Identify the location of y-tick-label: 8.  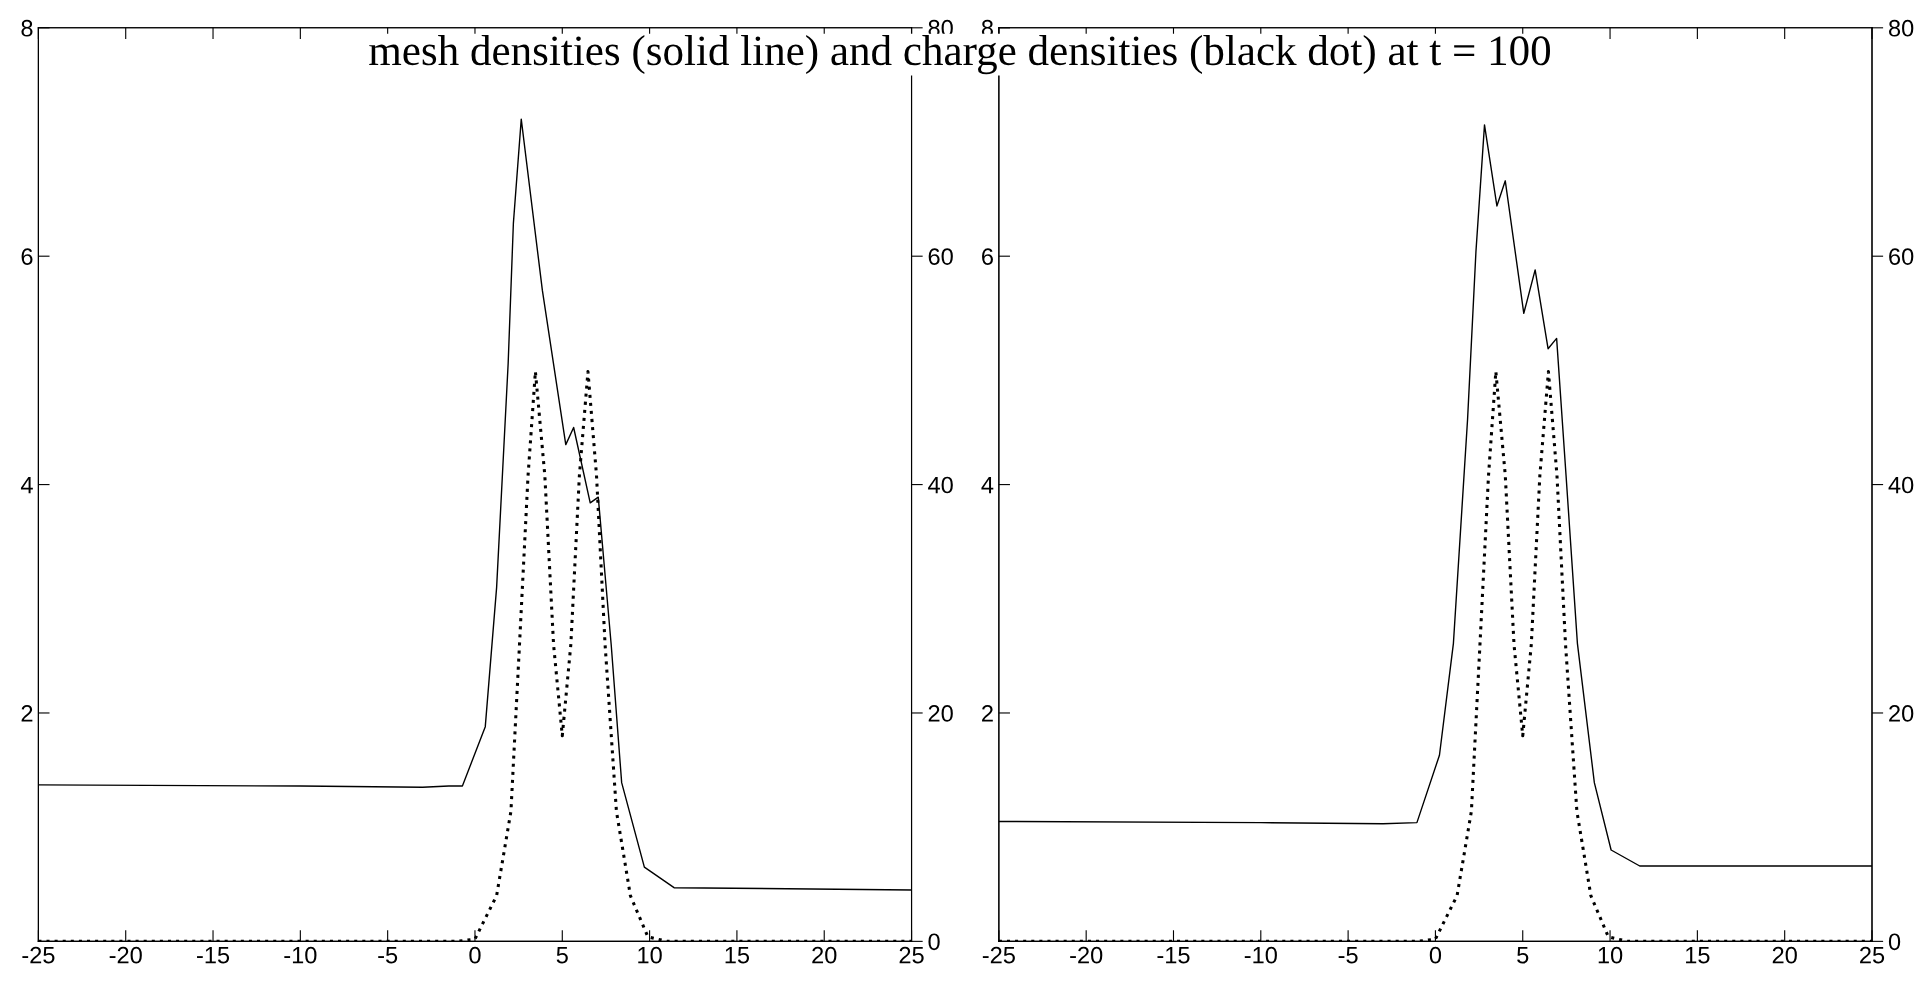
(27, 28).